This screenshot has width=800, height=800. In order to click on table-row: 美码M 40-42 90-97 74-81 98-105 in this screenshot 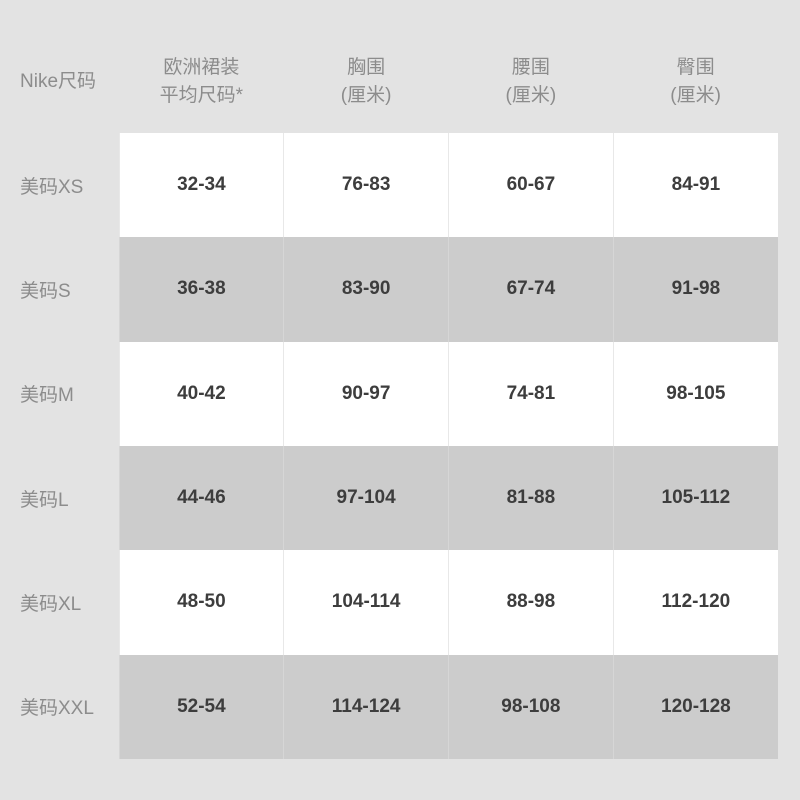, I will do `click(389, 393)`.